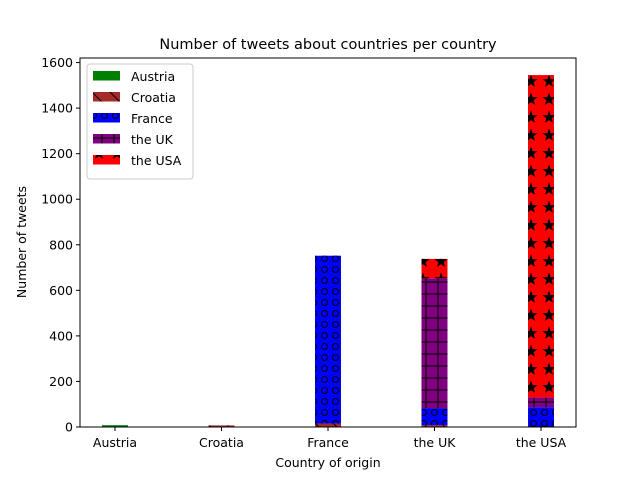 This screenshot has height=480, width=640. I want to click on y-tick-label: 800, so click(61, 244).